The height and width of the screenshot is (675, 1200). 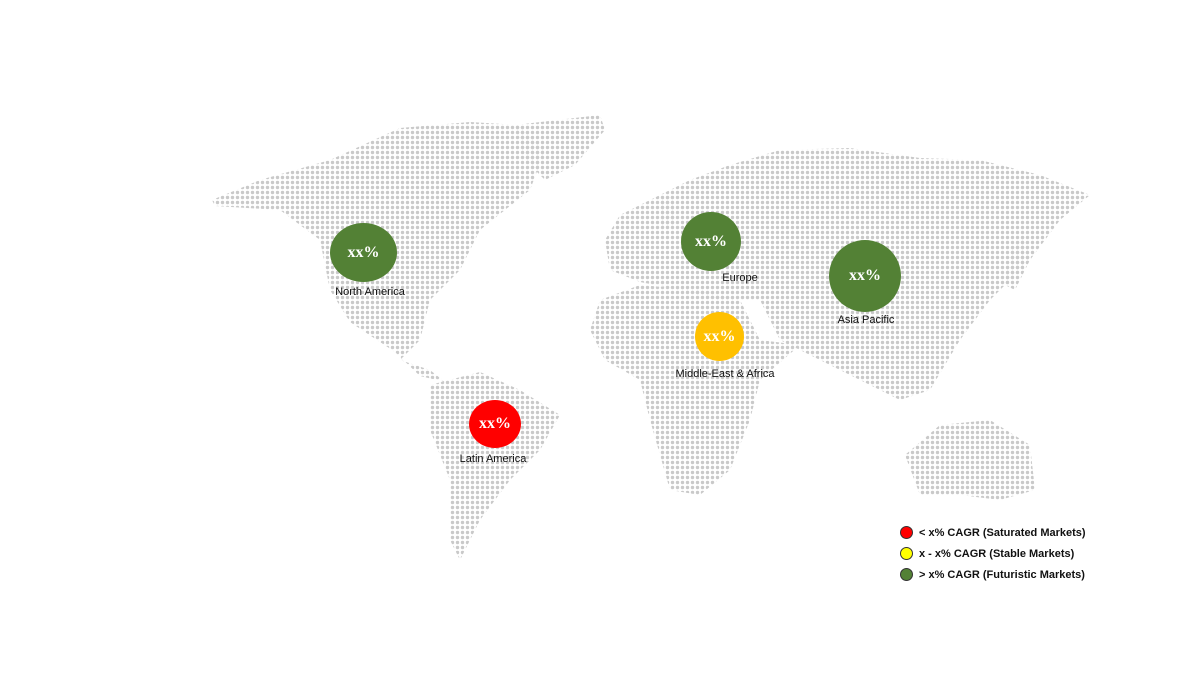 I want to click on uk-landmass, so click(x=668, y=211).